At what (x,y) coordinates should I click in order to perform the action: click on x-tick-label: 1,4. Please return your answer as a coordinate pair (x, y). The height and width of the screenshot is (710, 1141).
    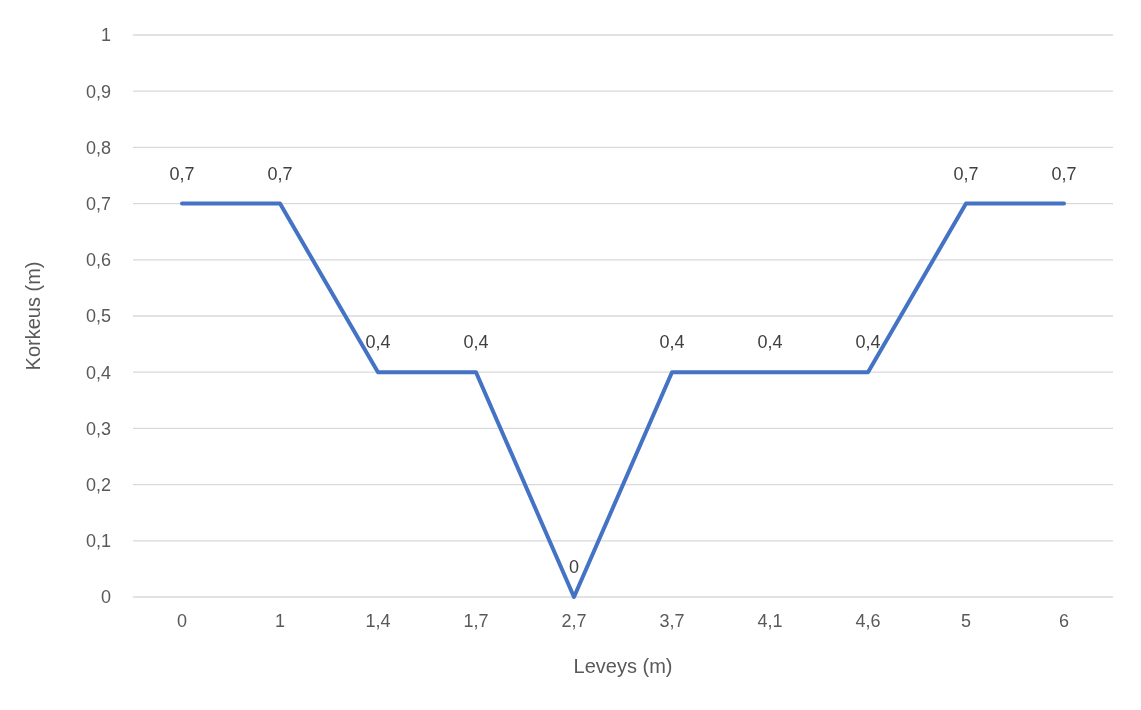
    Looking at the image, I should click on (378, 621).